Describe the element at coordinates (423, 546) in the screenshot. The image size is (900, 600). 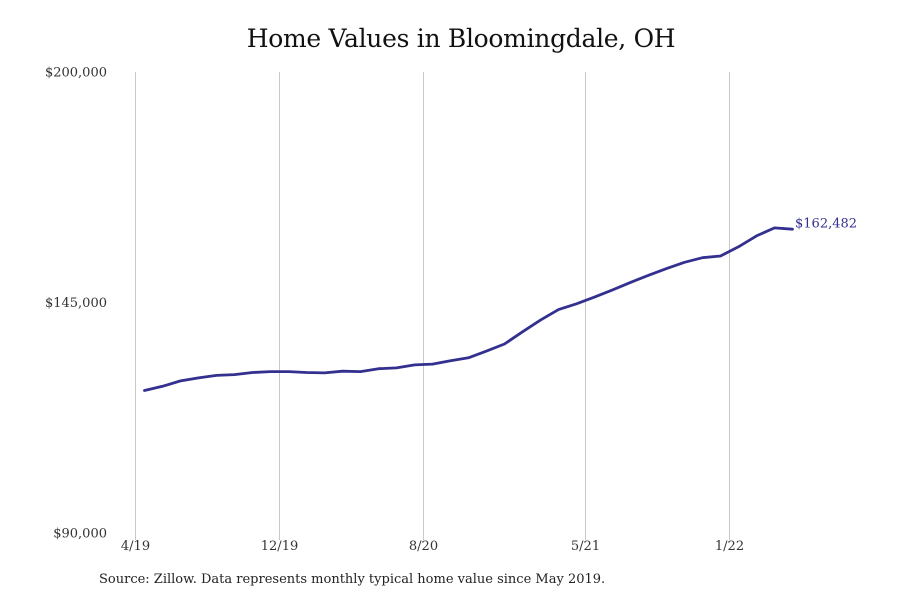
I see `x-tick-label: 8/20` at that location.